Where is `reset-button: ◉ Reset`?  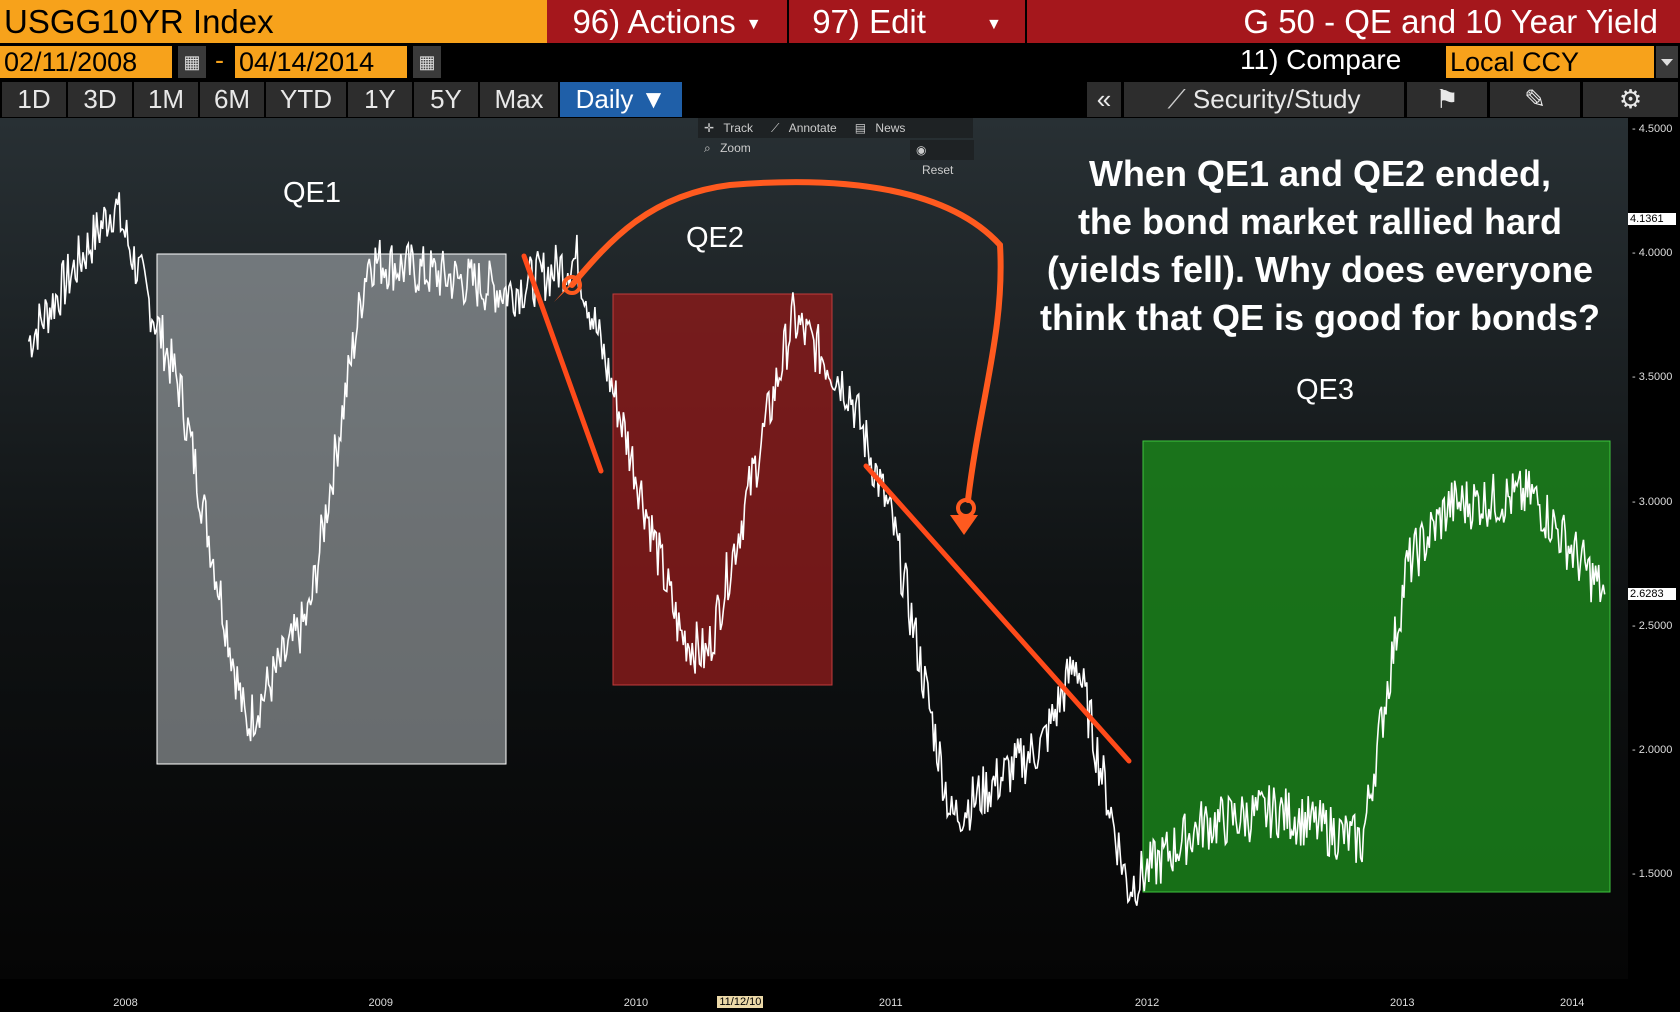
reset-button: ◉ Reset is located at coordinates (942, 158).